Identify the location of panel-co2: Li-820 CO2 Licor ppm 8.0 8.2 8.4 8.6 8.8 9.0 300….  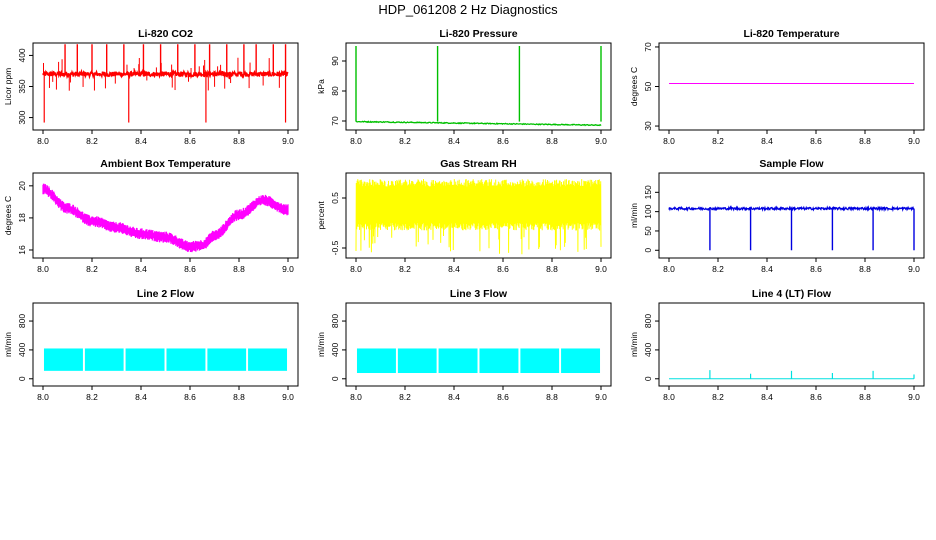
(151, 87).